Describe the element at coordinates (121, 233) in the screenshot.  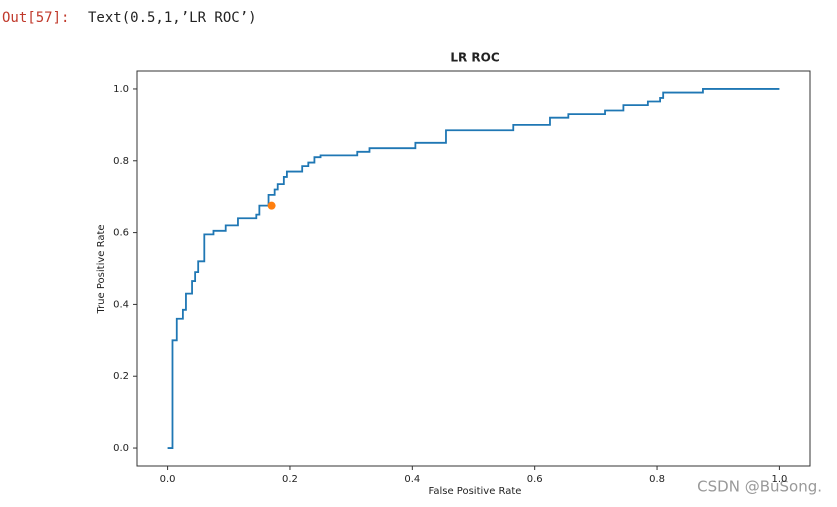
I see `y-tick-label: 0.6` at that location.